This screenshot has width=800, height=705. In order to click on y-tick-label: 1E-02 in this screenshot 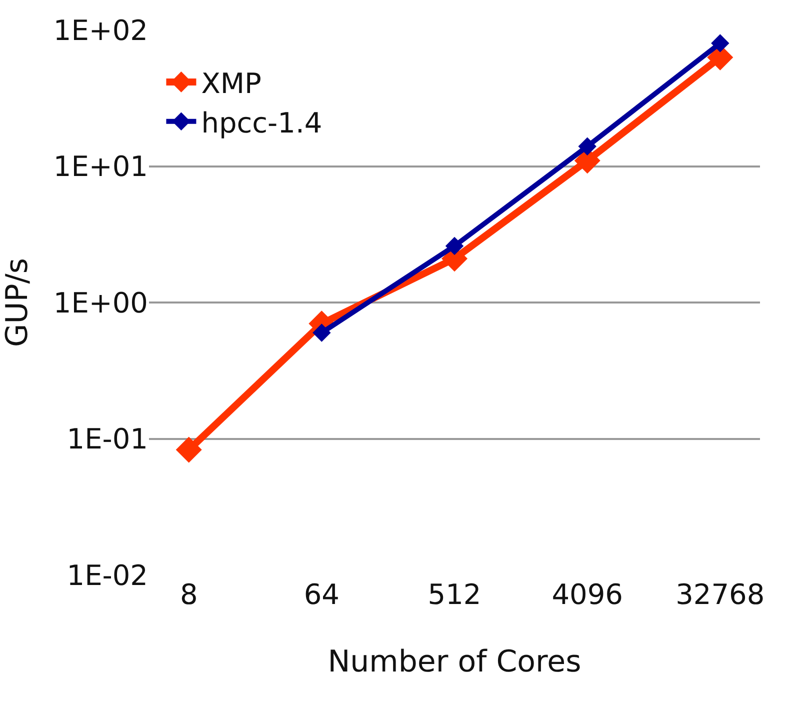, I will do `click(107, 575)`.